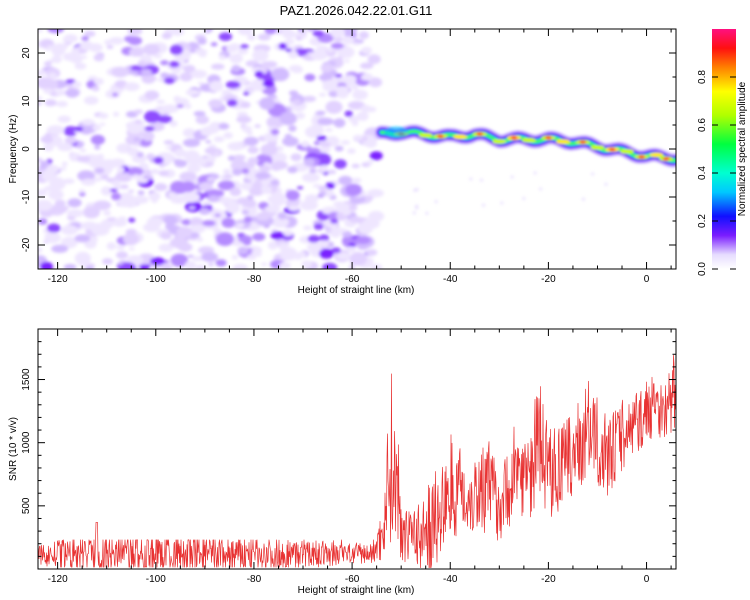 This screenshot has width=750, height=600. What do you see at coordinates (13, 449) in the screenshot?
I see `snr-y-label: SNR (10 * v/v)` at bounding box center [13, 449].